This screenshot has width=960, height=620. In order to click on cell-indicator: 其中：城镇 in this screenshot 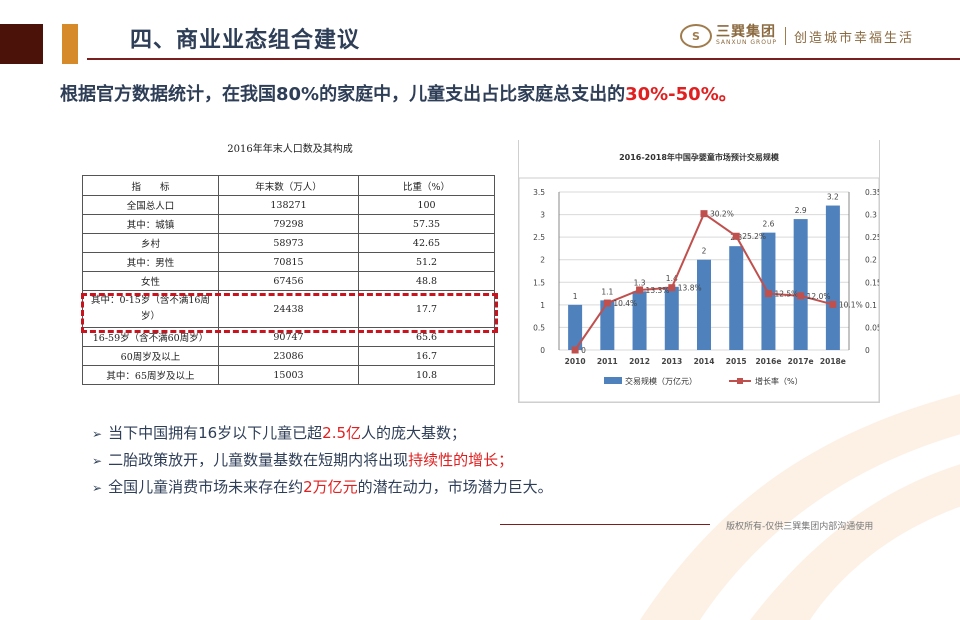, I will do `click(150, 224)`.